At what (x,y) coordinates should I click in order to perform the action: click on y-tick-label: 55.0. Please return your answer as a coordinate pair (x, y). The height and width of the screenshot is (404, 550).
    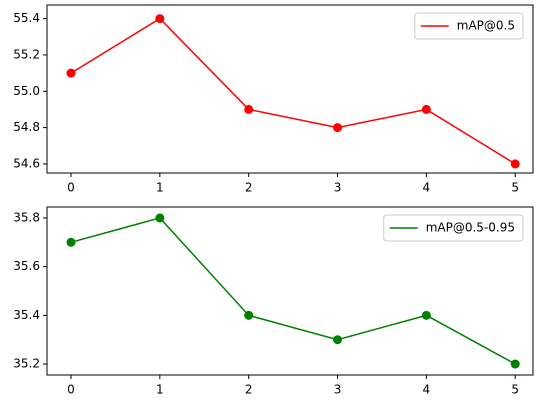
    Looking at the image, I should click on (26, 91).